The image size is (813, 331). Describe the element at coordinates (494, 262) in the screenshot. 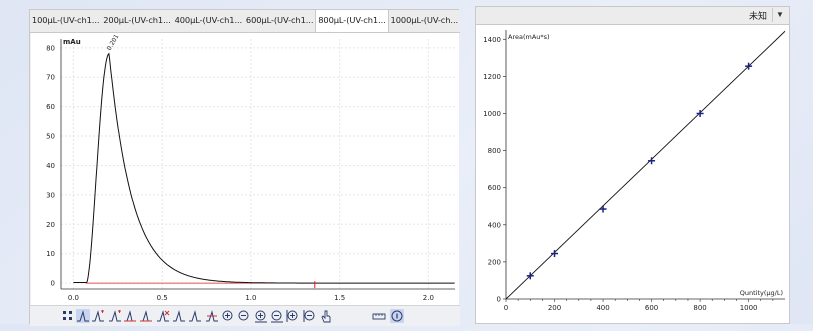

I see `cal-y-tick-label: 200` at that location.